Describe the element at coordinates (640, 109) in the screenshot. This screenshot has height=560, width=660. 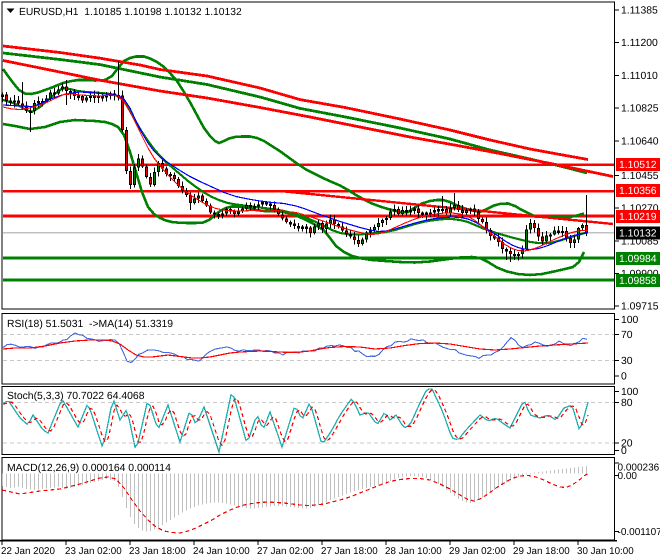
I see `svg-text: 1.10825` at that location.